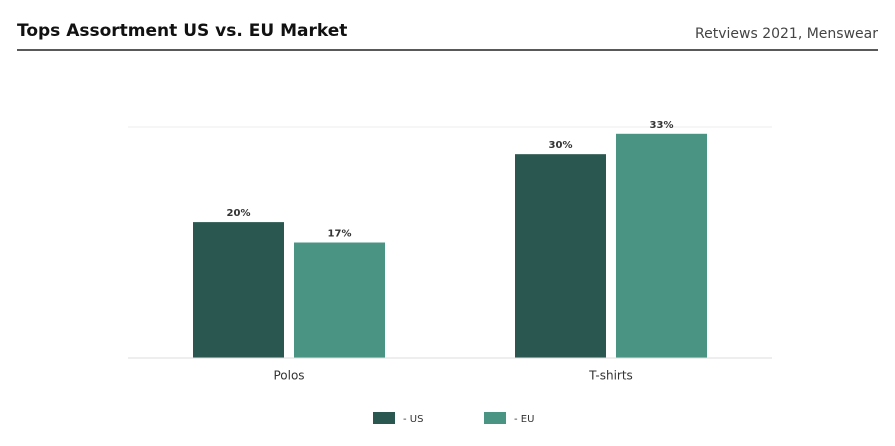  What do you see at coordinates (340, 234) in the screenshot?
I see `value-label: 17%` at bounding box center [340, 234].